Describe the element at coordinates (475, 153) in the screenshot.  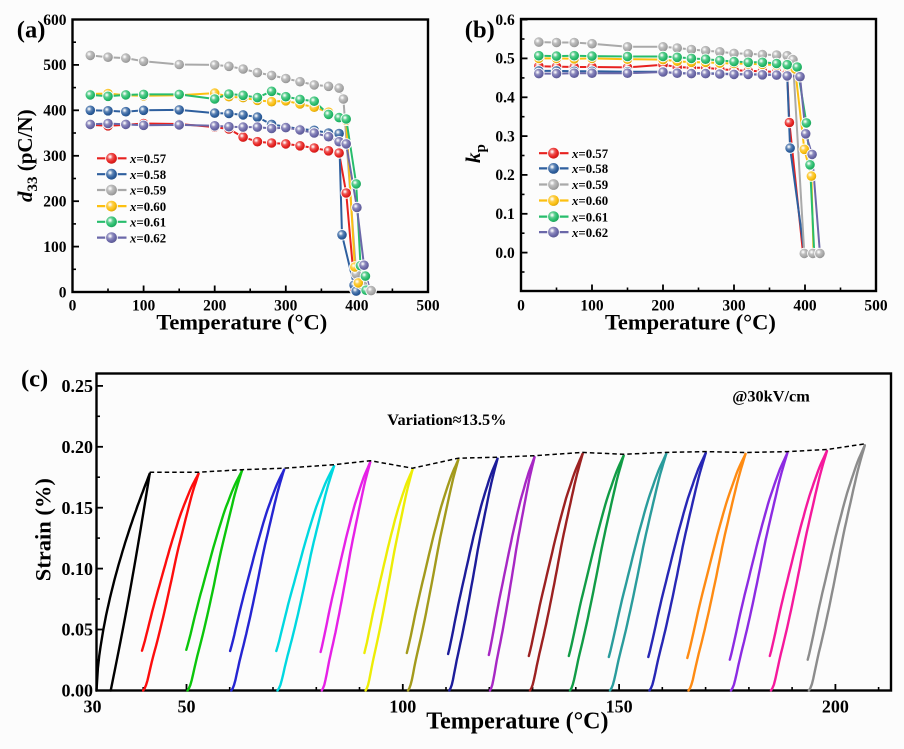
I see `svg-text: kp` at that location.